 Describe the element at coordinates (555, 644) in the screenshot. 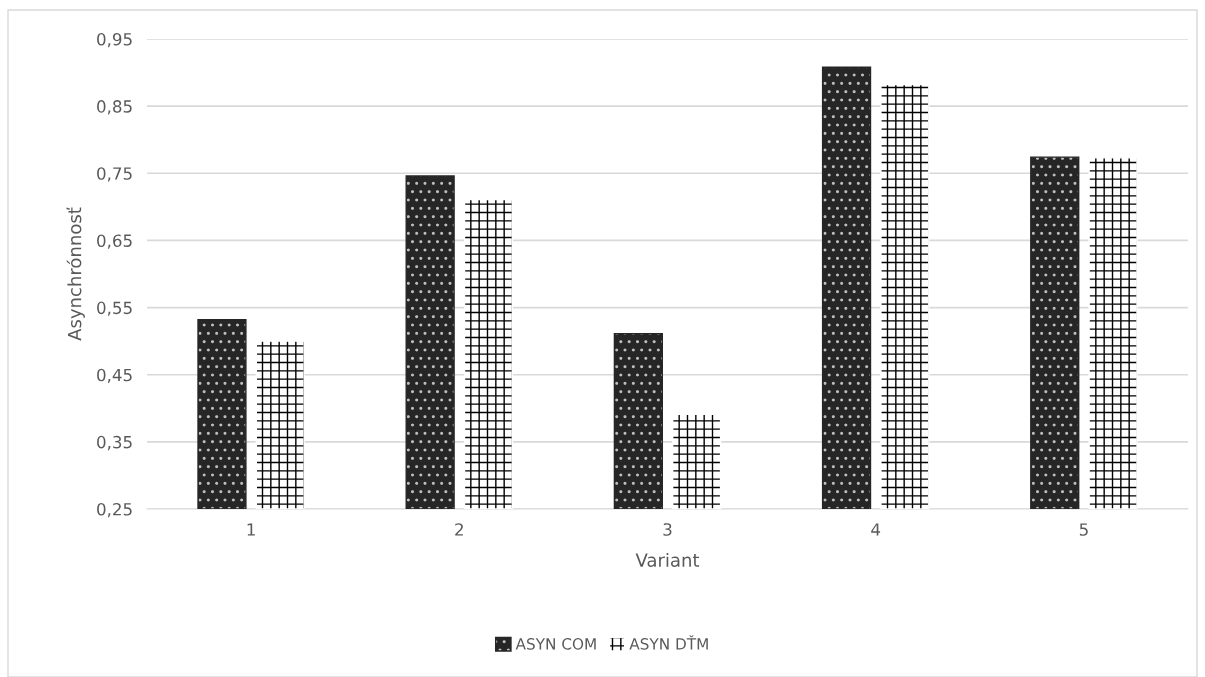

I see `legend-label: ASYN COM` at that location.